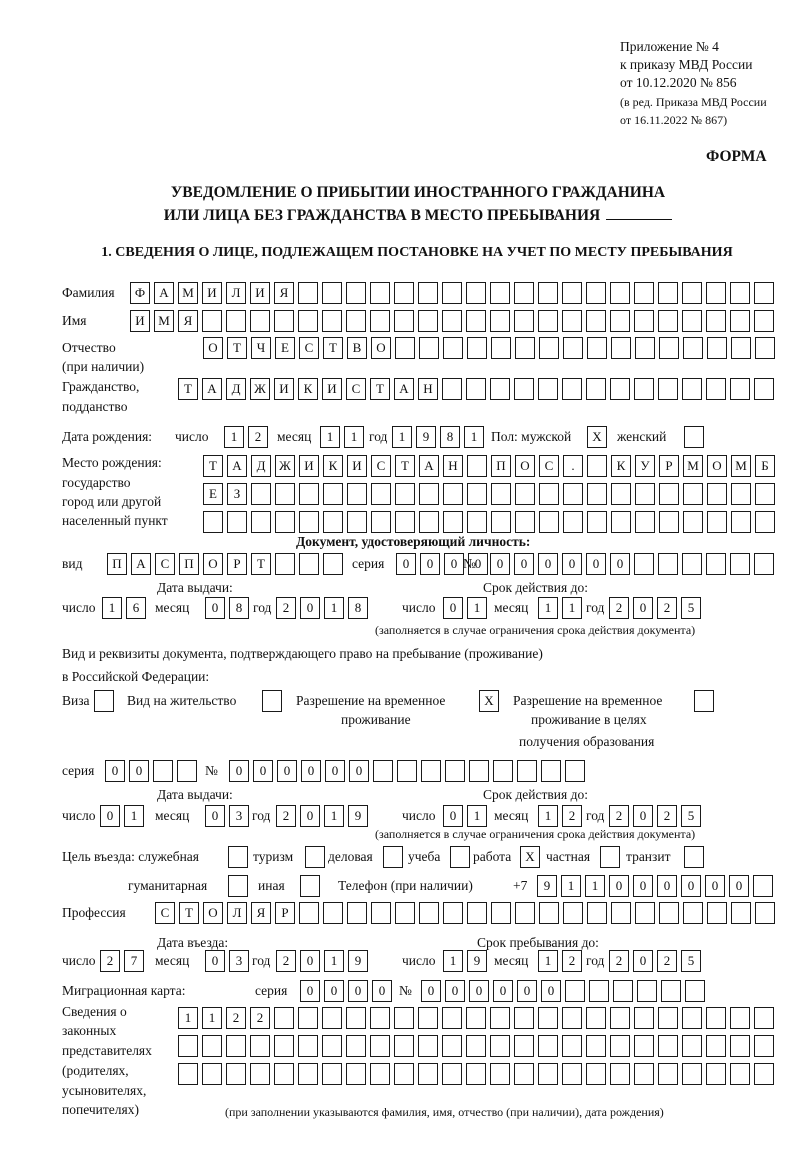 This screenshot has height=1163, width=800. I want to click on char-cell: Е, so click(285, 348).